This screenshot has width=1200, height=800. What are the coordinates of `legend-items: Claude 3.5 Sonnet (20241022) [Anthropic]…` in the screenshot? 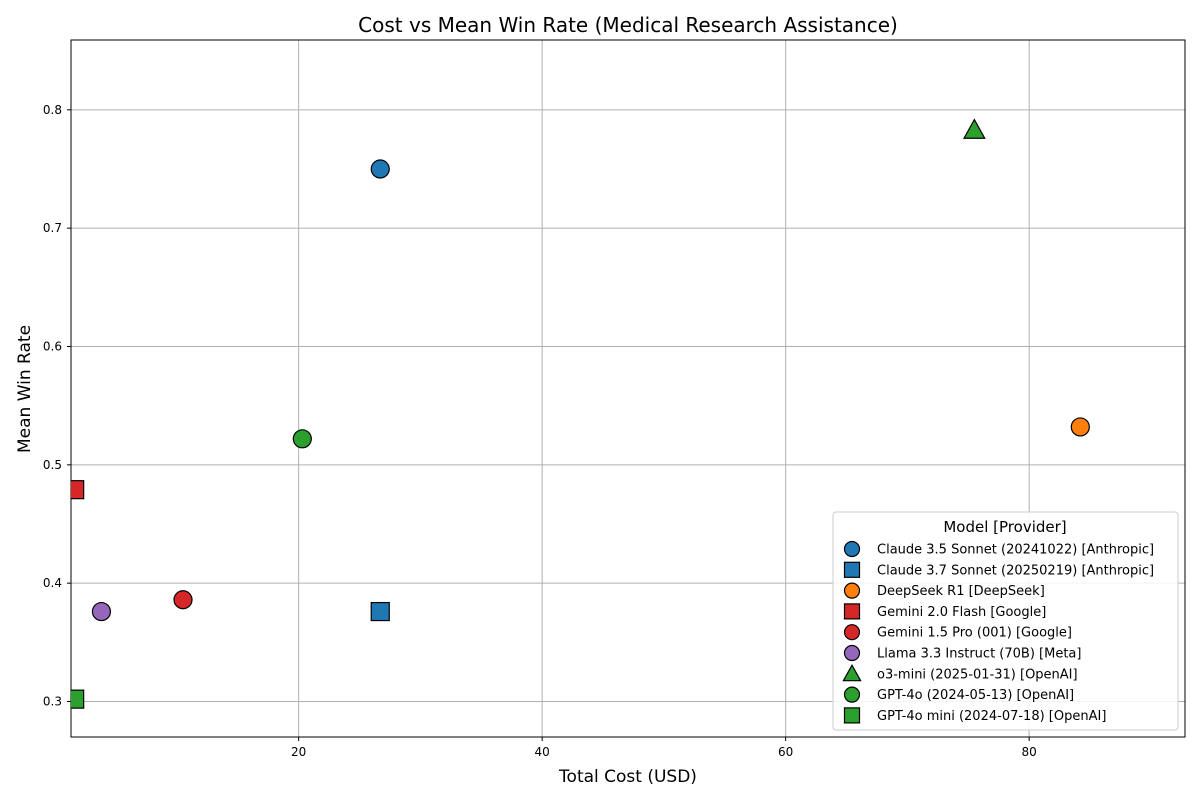 It's located at (998, 632).